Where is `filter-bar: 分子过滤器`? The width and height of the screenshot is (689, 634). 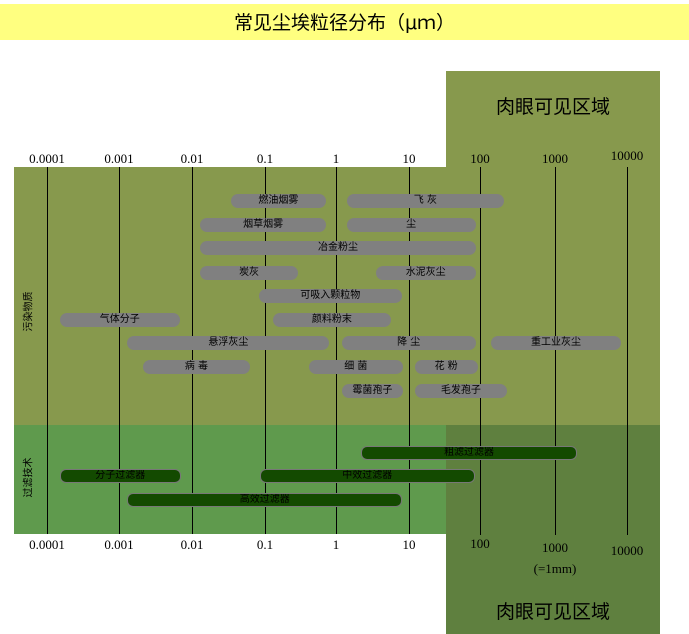
filter-bar: 分子过滤器 is located at coordinates (120, 476).